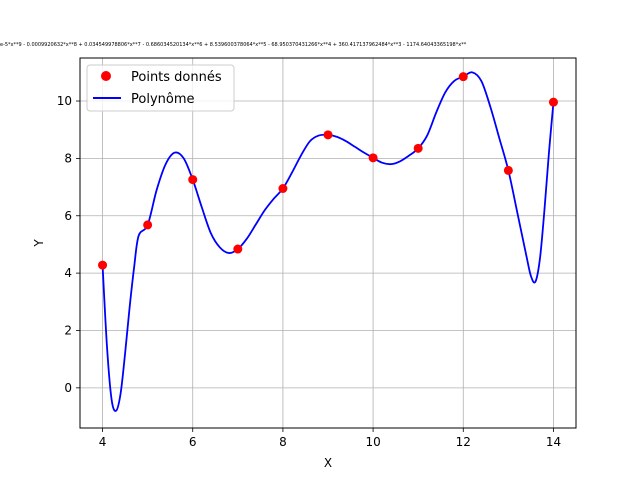  Describe the element at coordinates (553, 442) in the screenshot. I see `x-tick-label: 14` at that location.